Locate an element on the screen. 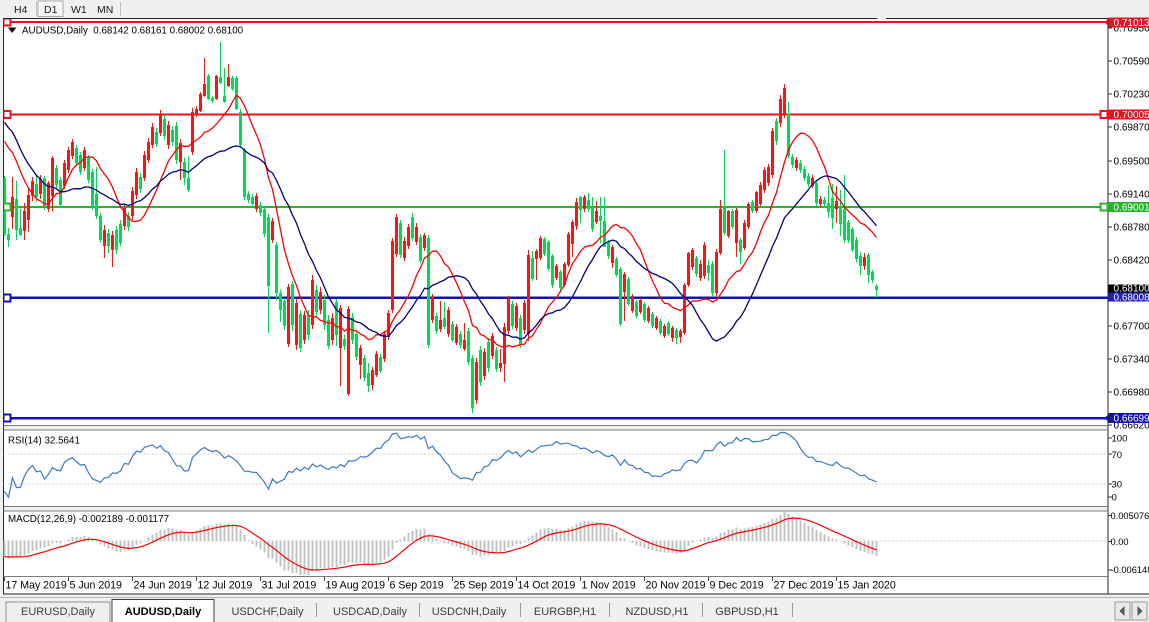 Image resolution: width=1149 pixels, height=622 pixels. svg-text: 0.68100 is located at coordinates (1131, 289).